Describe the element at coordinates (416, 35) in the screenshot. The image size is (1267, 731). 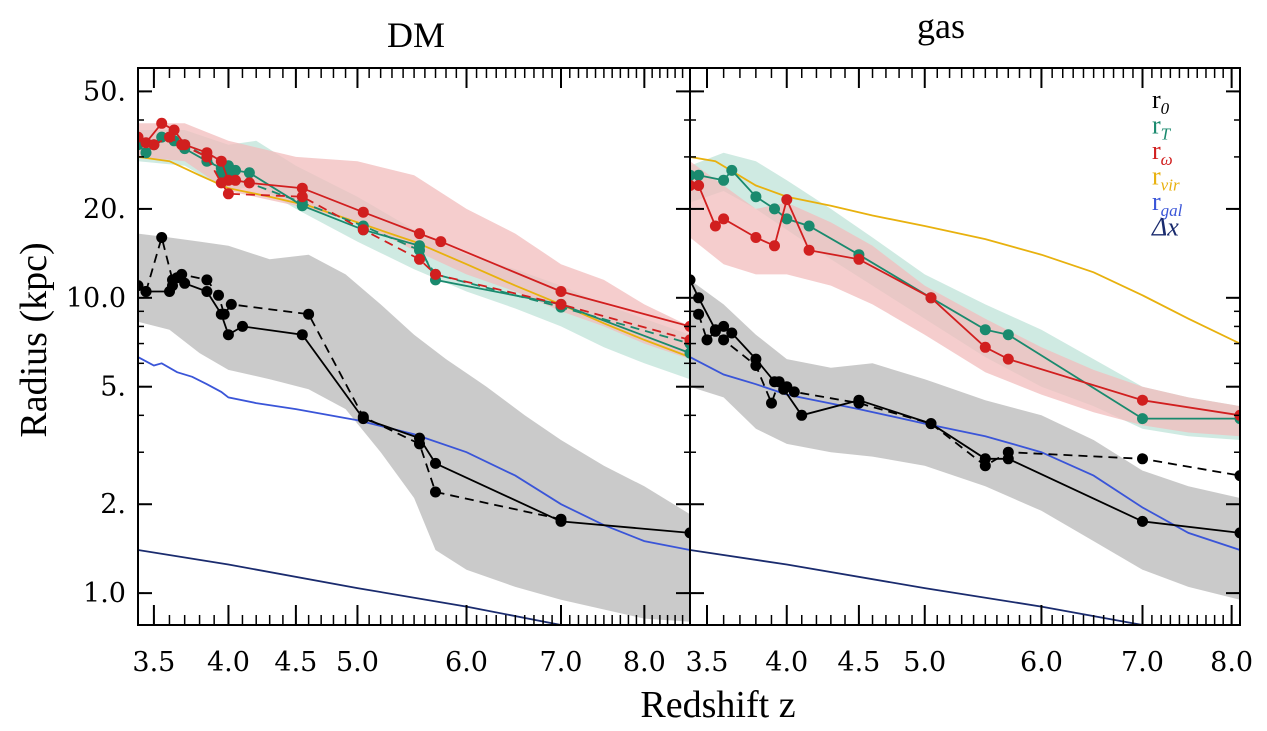
I see `panel-title-dm: DM` at that location.